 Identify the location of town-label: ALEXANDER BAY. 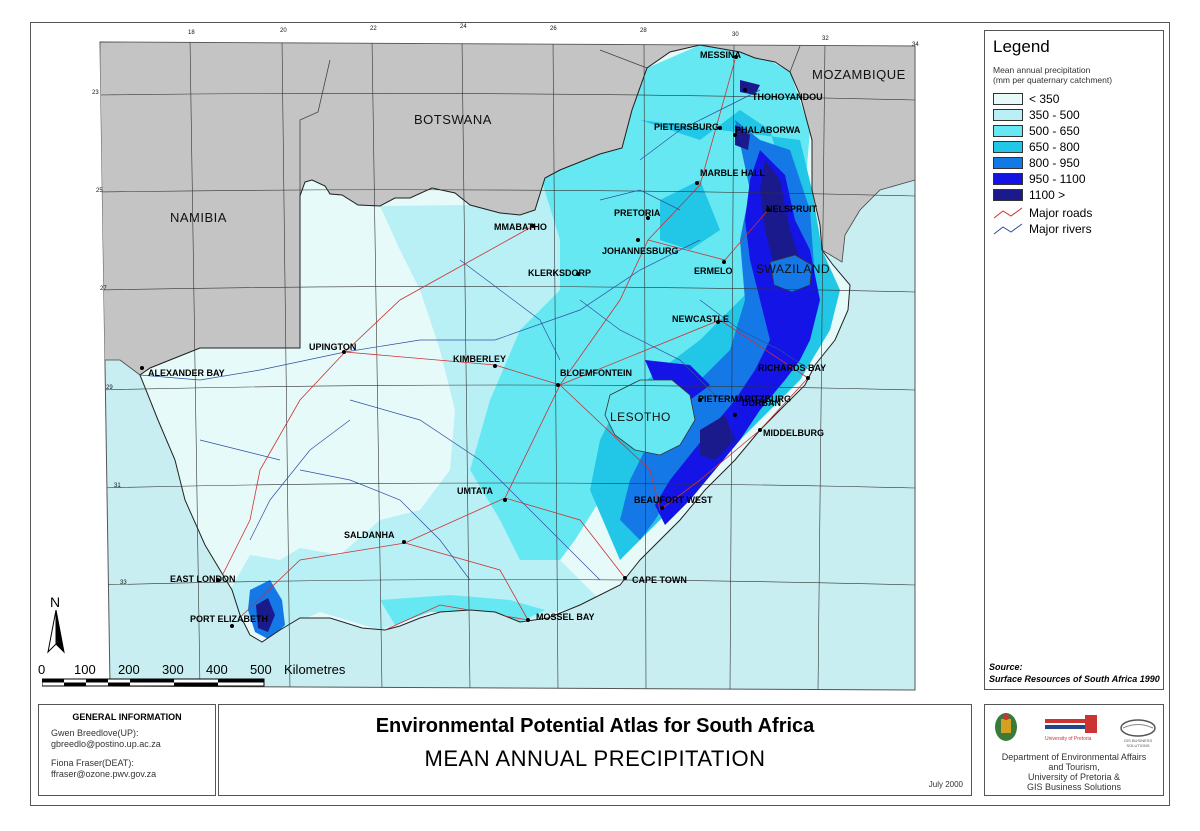
(186, 373).